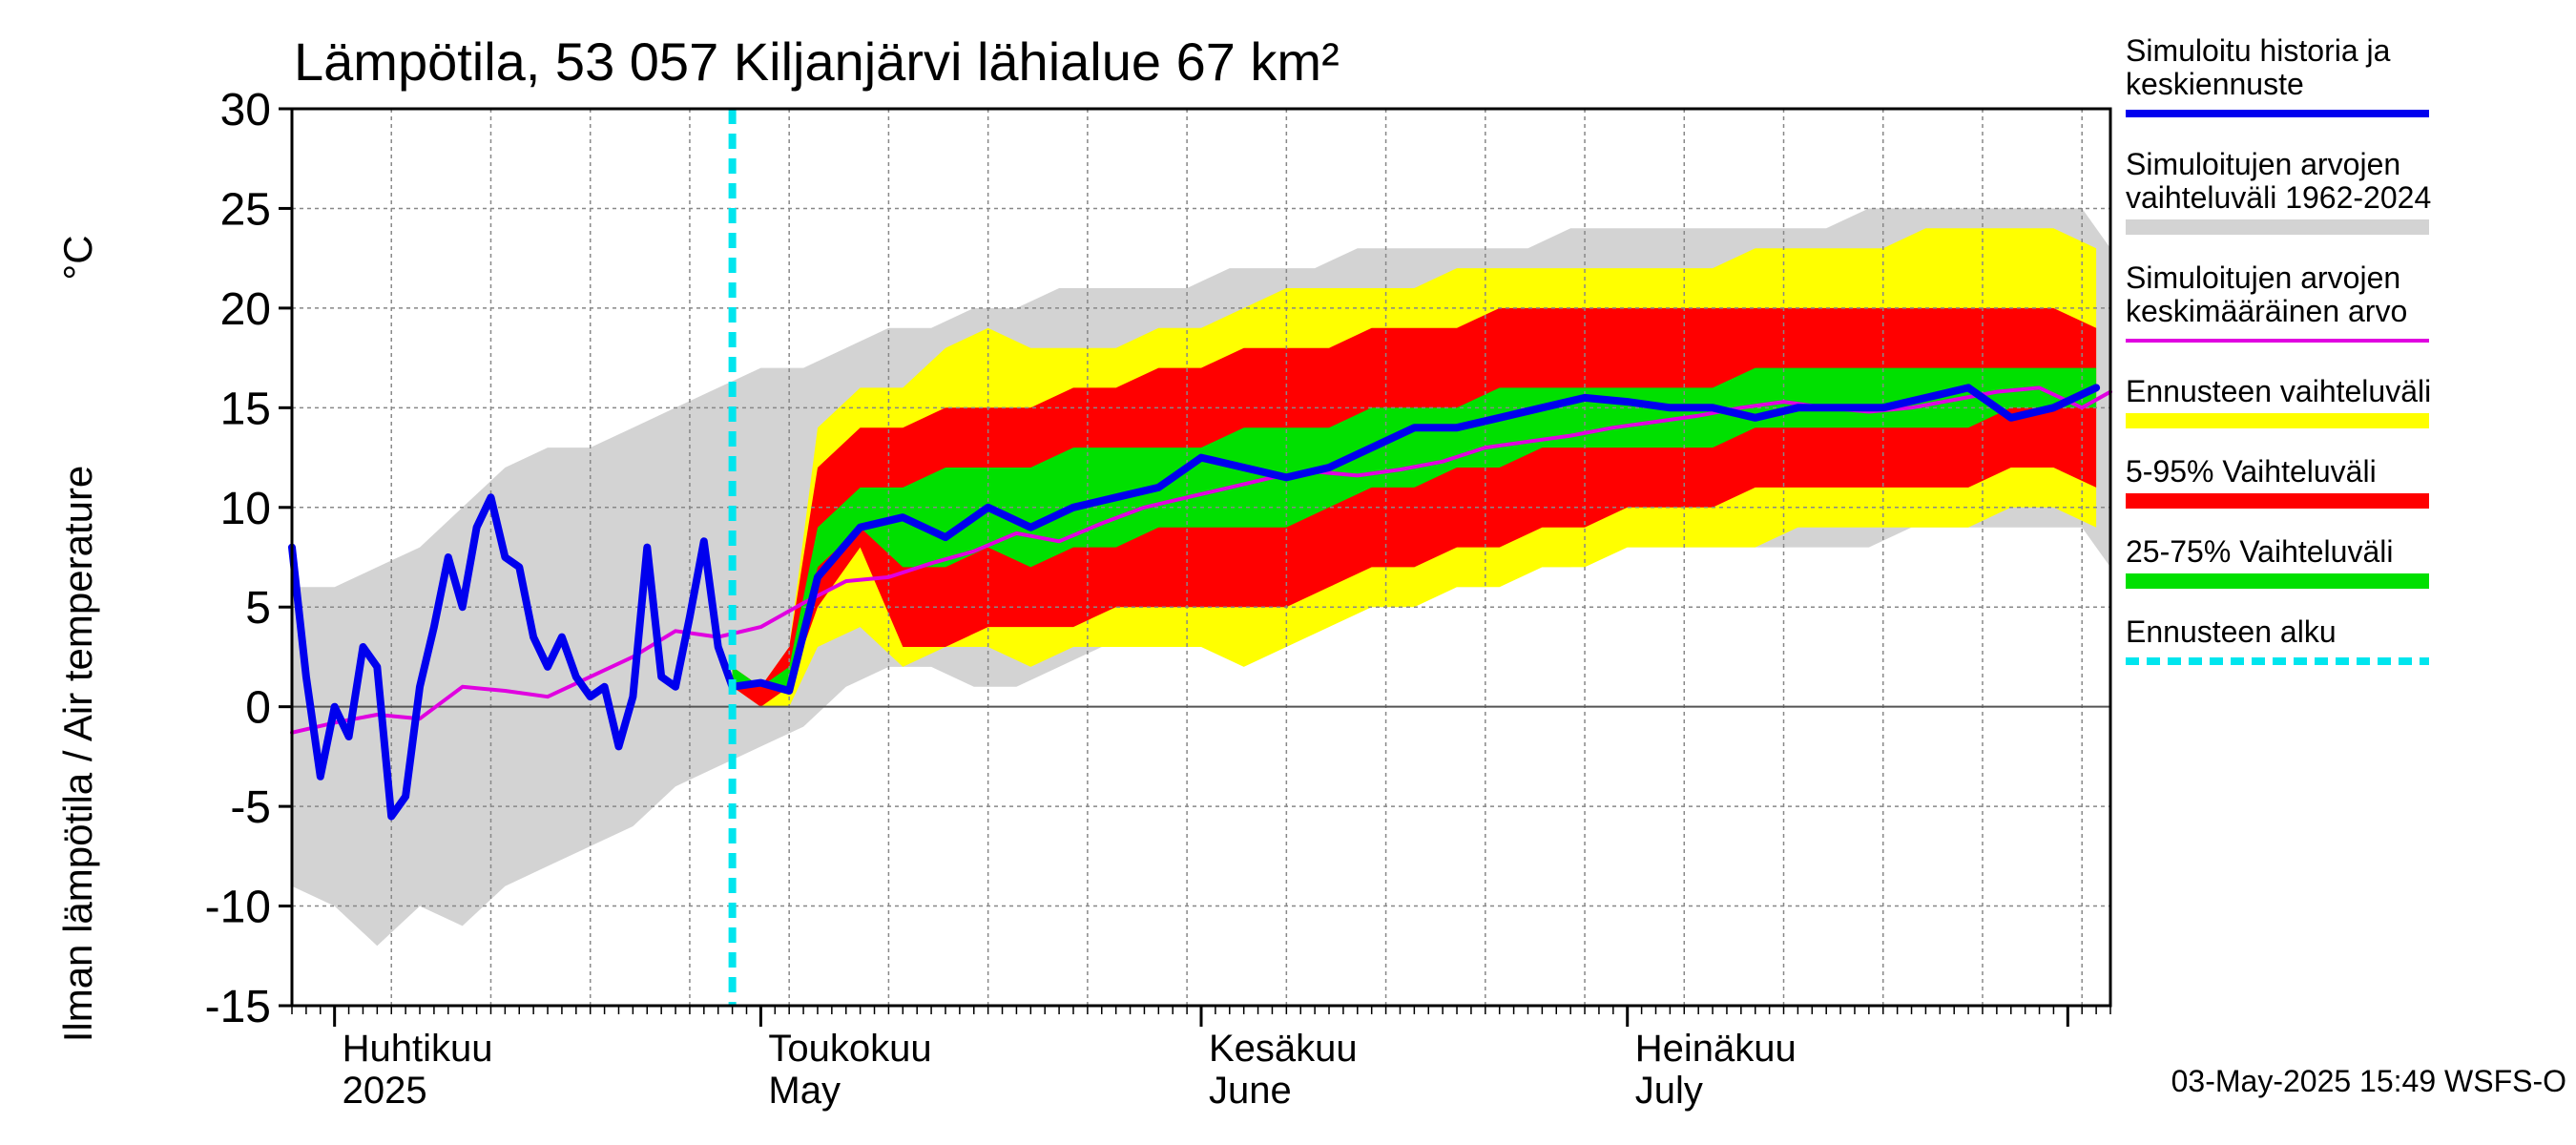  Describe the element at coordinates (245, 110) in the screenshot. I see `y-tick-label: 30` at that location.